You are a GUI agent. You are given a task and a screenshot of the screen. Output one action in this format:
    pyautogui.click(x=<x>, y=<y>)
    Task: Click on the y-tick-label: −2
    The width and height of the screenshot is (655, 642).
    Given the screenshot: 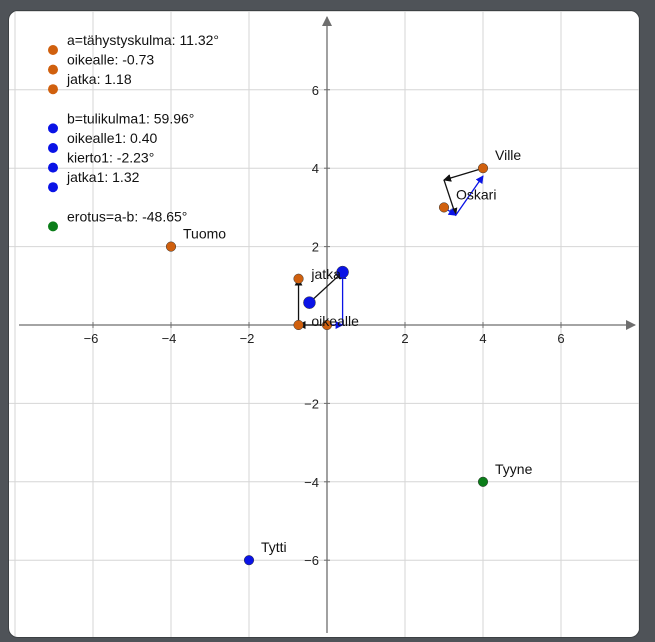 What is the action you would take?
    pyautogui.click(x=311, y=403)
    